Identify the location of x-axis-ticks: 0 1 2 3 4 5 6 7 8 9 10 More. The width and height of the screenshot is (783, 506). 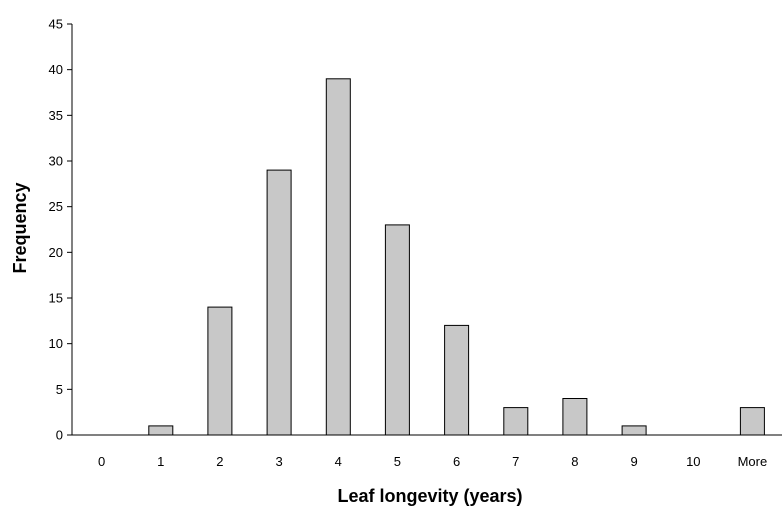
(432, 461).